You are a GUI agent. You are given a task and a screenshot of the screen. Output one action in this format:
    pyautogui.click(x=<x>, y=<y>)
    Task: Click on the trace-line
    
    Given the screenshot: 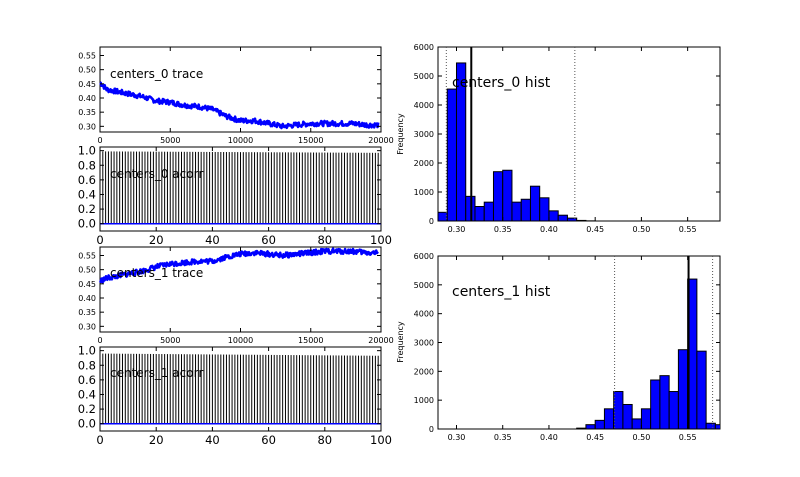 What is the action you would take?
    pyautogui.click(x=239, y=105)
    